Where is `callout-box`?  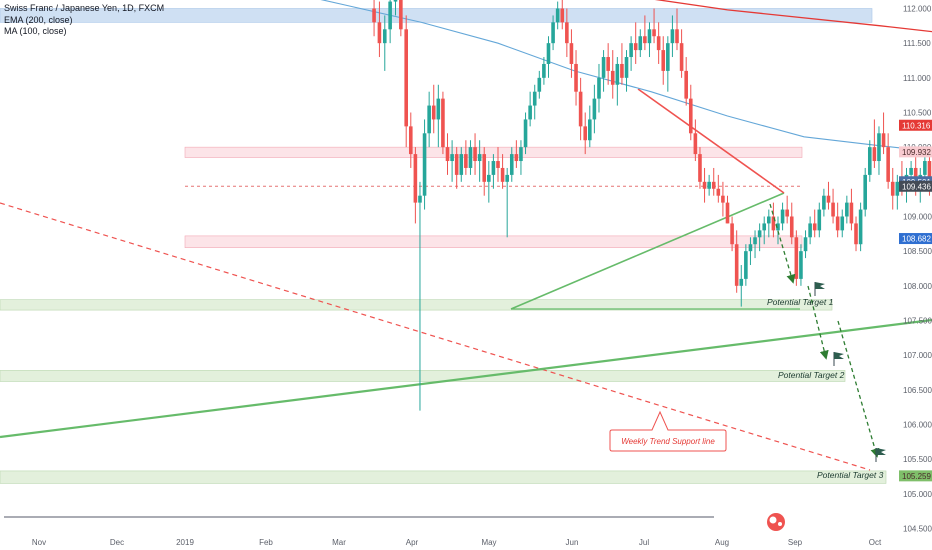
callout-box is located at coordinates (668, 431).